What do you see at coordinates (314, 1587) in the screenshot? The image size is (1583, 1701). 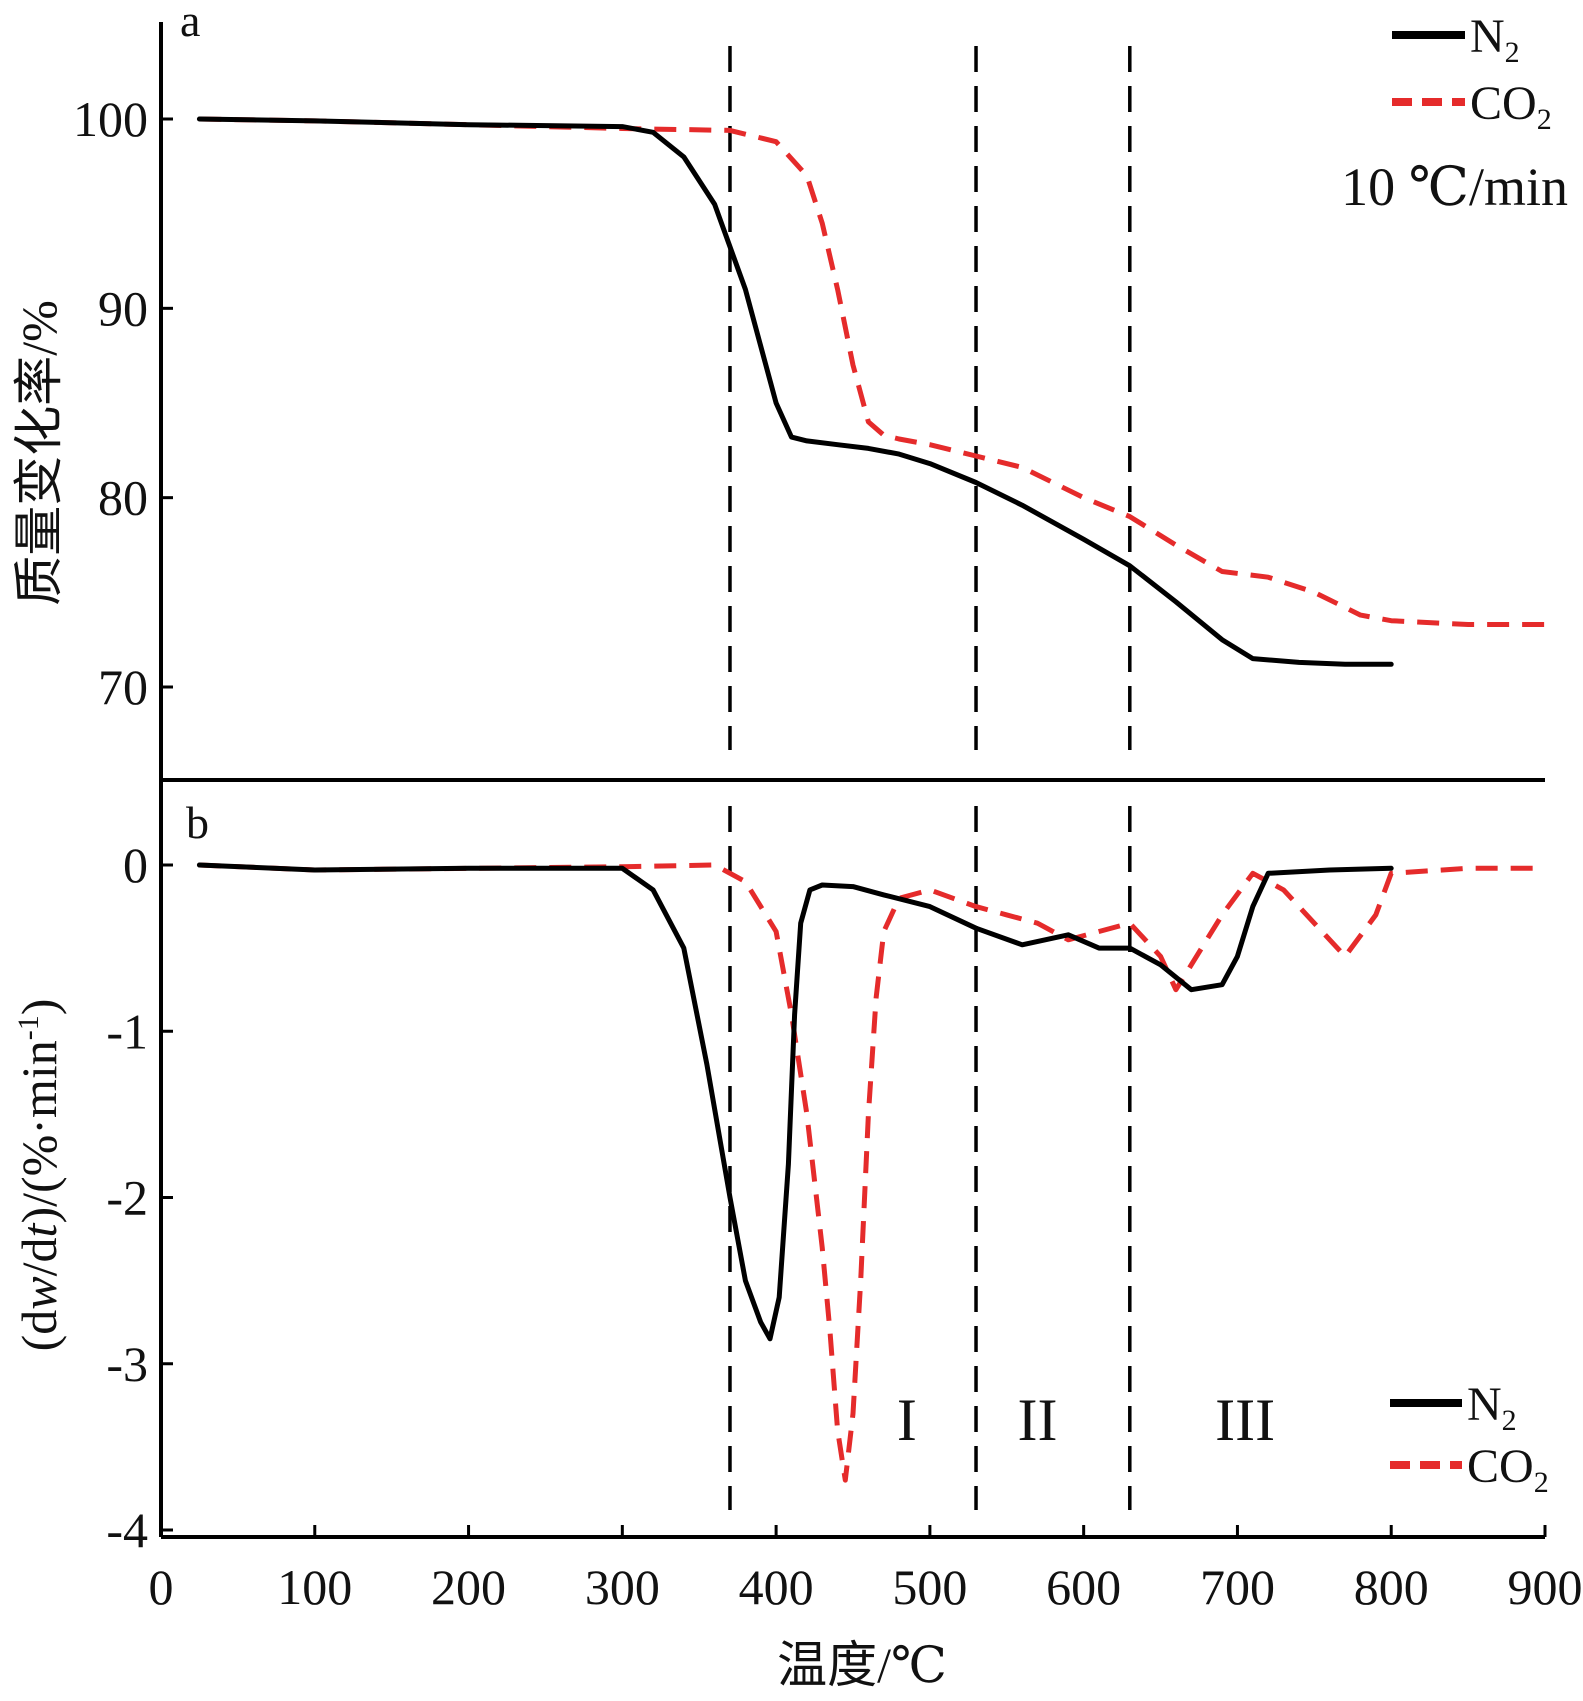 I see `x-tick-label: 100` at bounding box center [314, 1587].